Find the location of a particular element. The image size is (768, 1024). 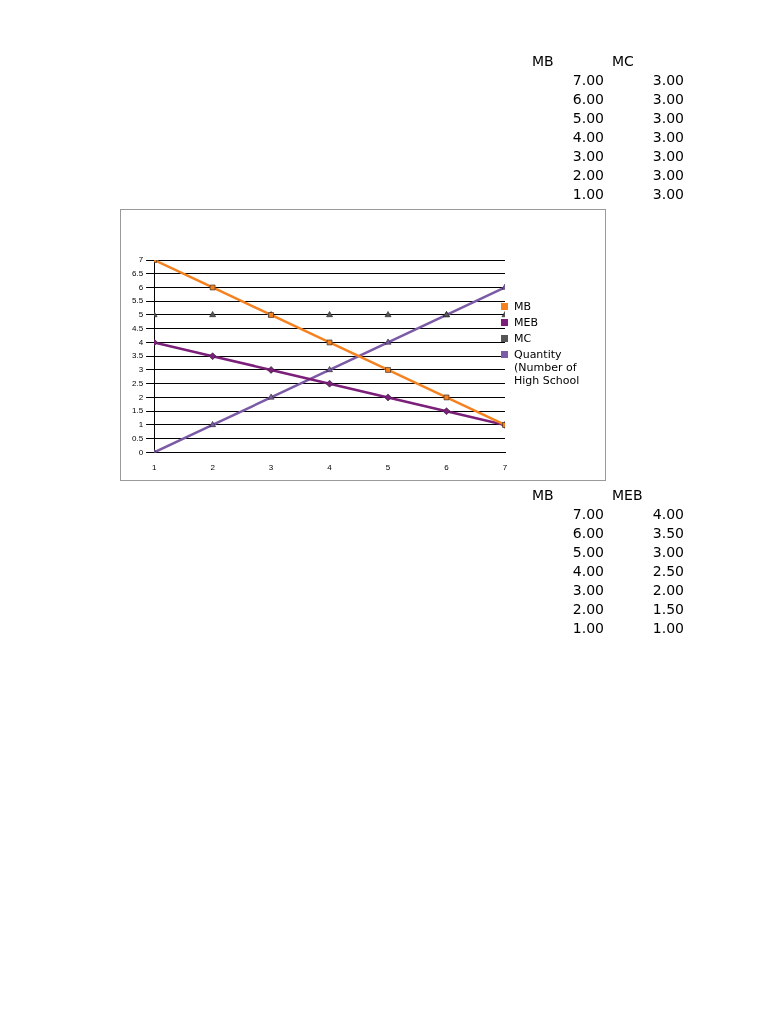

text: 4.00 3.00 is located at coordinates (628, 137).